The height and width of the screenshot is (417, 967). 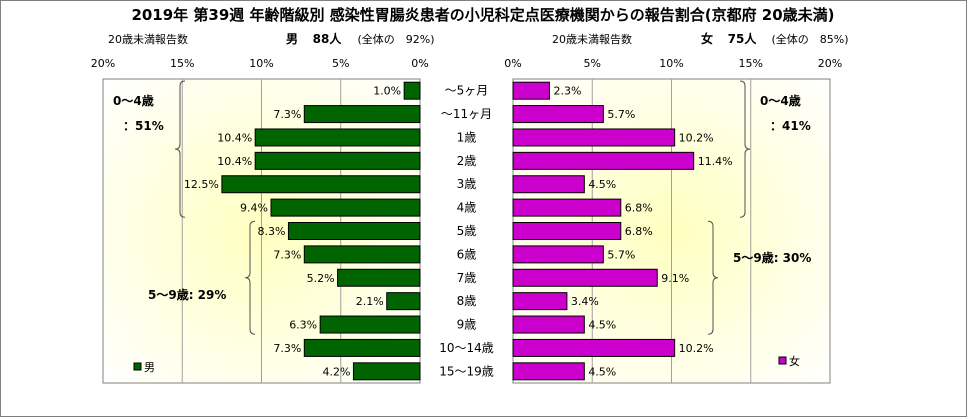 What do you see at coordinates (395, 39) in the screenshot?
I see `left-header-share: (全体の 92%)` at bounding box center [395, 39].